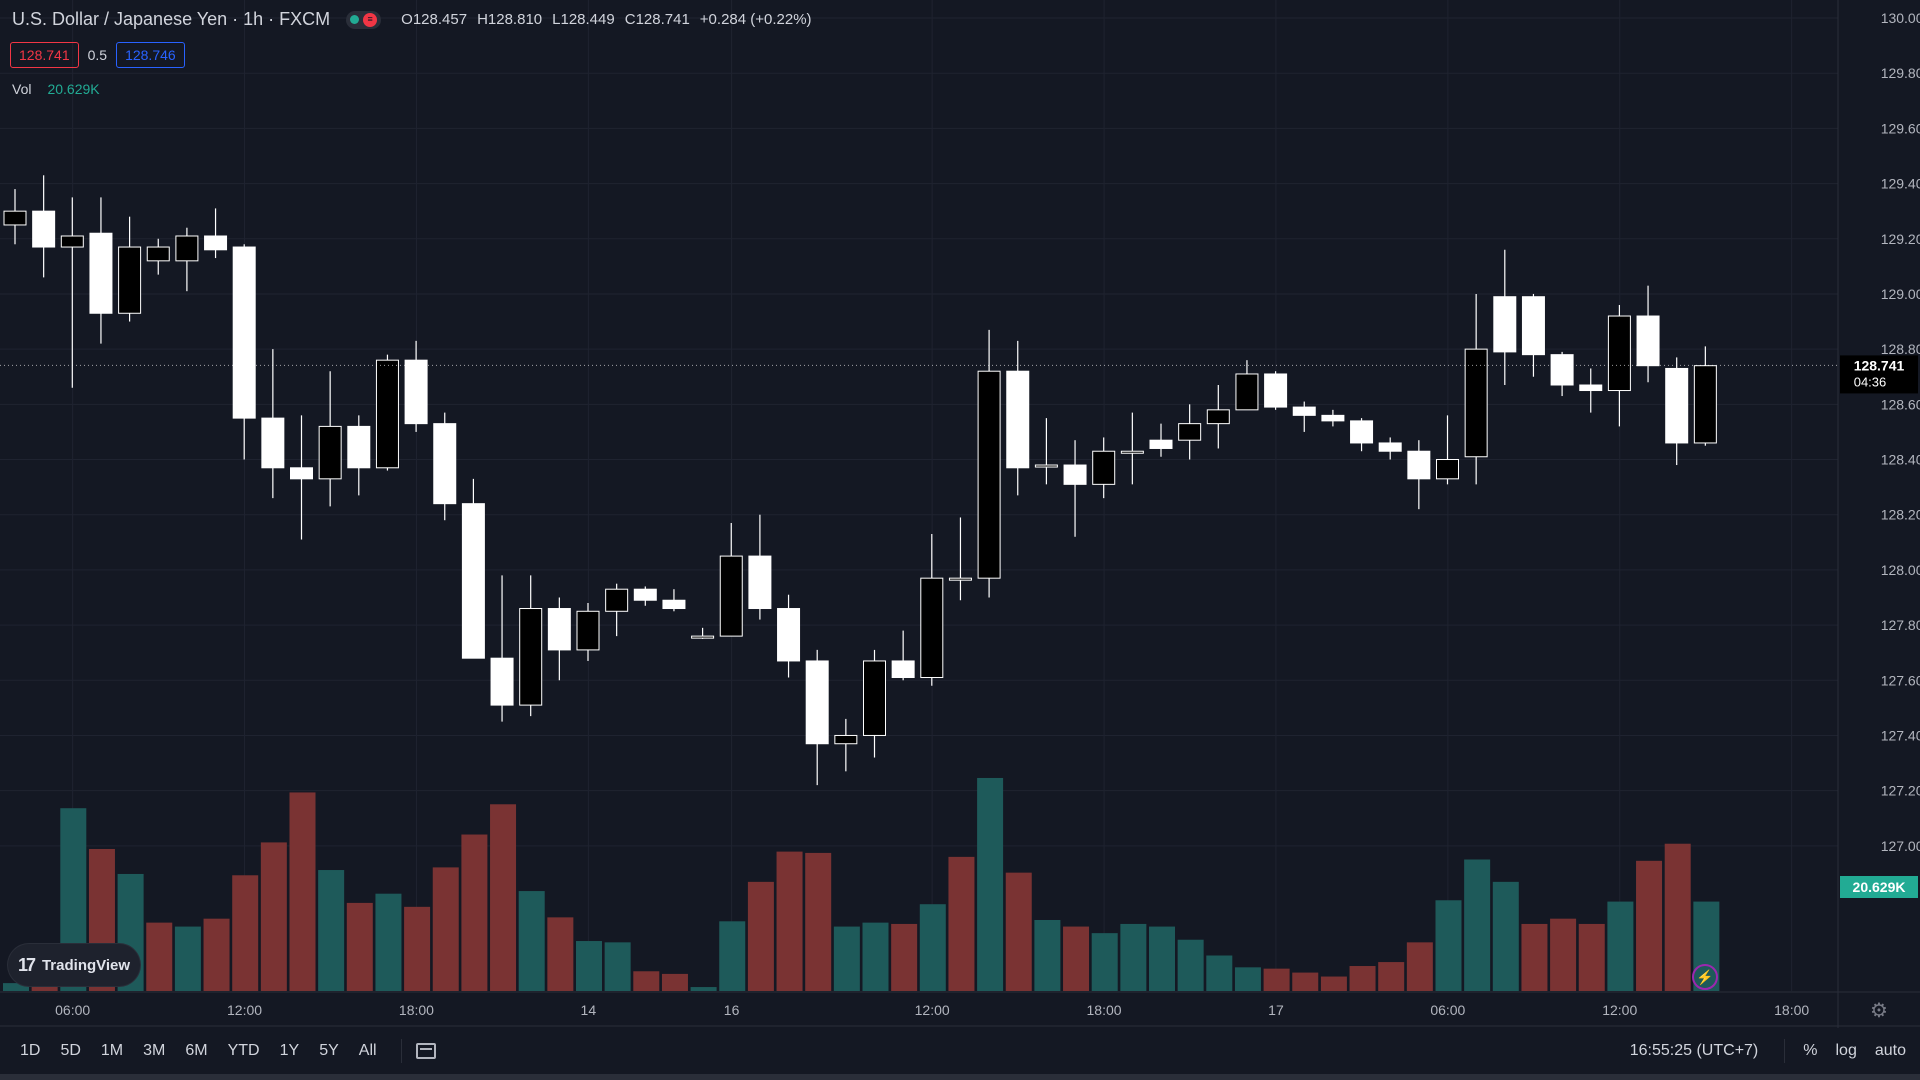 The height and width of the screenshot is (1080, 1920). Describe the element at coordinates (112, 1050) in the screenshot. I see `range-1m-button: 1M` at that location.